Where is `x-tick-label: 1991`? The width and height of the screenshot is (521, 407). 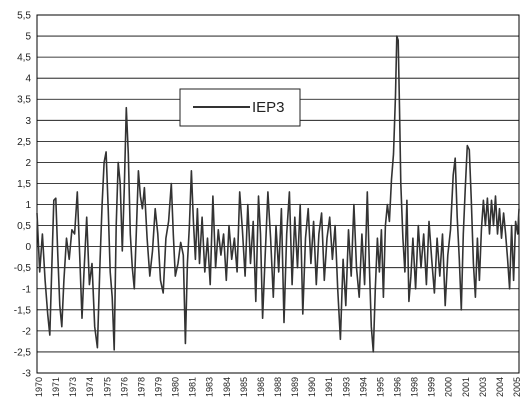
x-tick-label: 1991 is located at coordinates (329, 387).